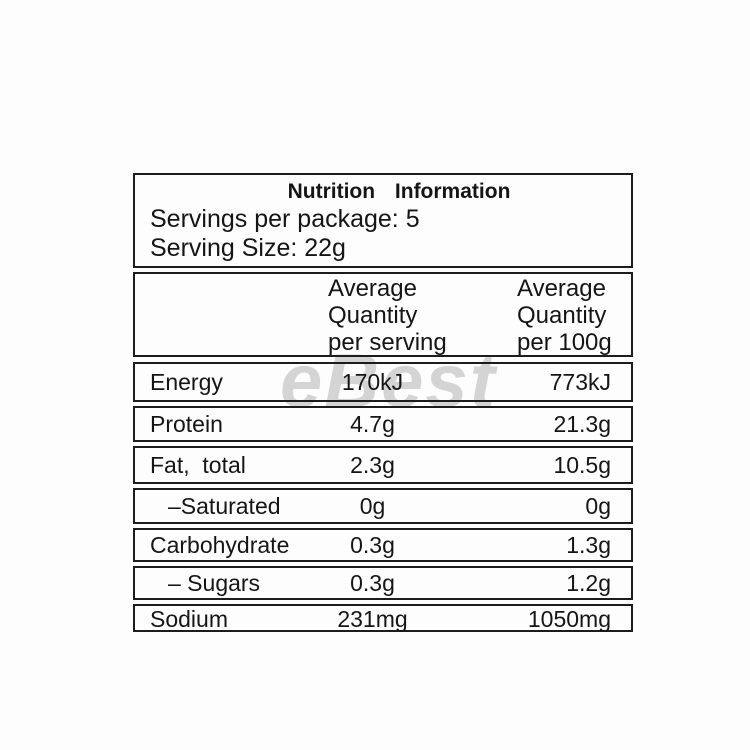 The image size is (750, 750). Describe the element at coordinates (372, 381) in the screenshot. I see `value-per-serving: 170kJ` at that location.